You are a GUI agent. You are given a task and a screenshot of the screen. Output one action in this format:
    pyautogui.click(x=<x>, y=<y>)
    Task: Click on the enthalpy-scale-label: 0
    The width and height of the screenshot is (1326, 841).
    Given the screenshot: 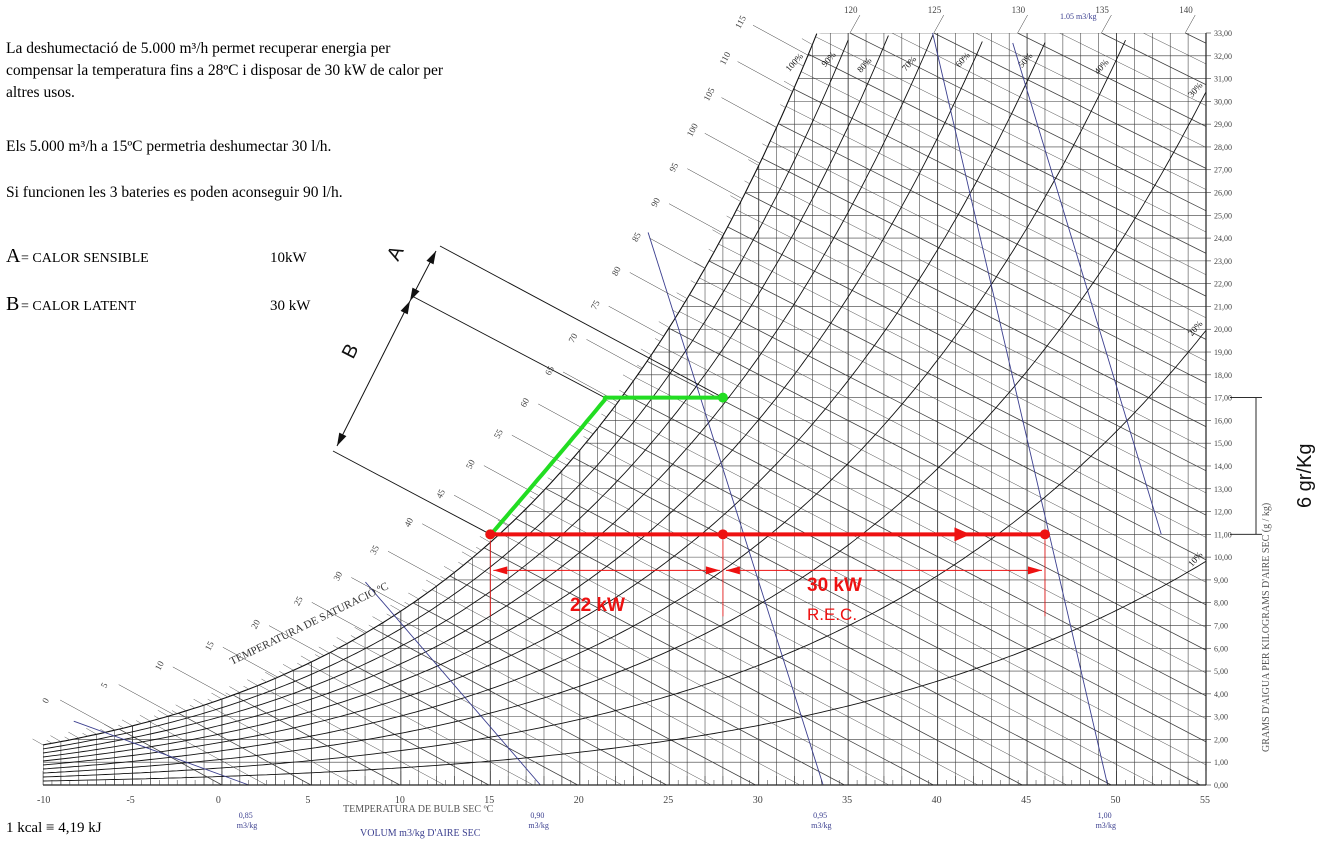 What is the action you would take?
    pyautogui.click(x=45, y=700)
    